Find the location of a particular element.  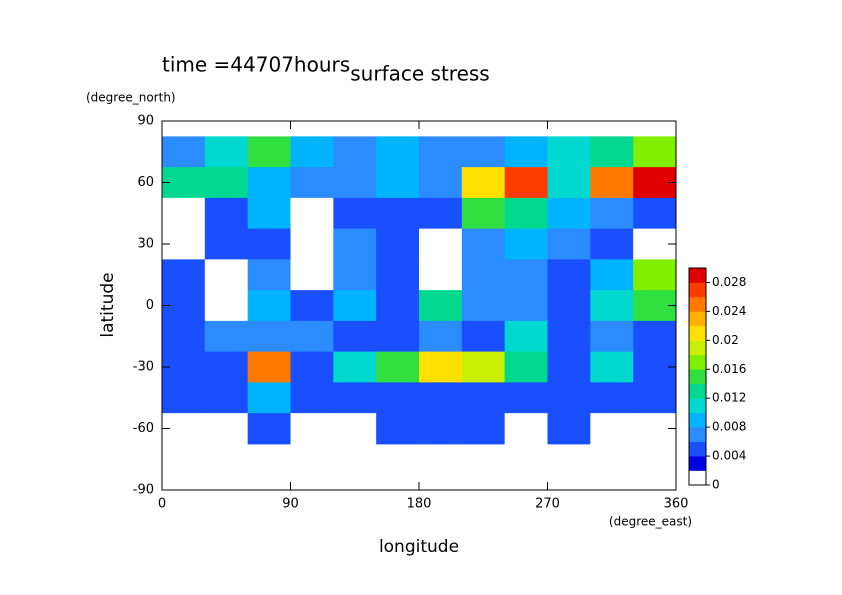

x-tick-label: 0 is located at coordinates (162, 504).